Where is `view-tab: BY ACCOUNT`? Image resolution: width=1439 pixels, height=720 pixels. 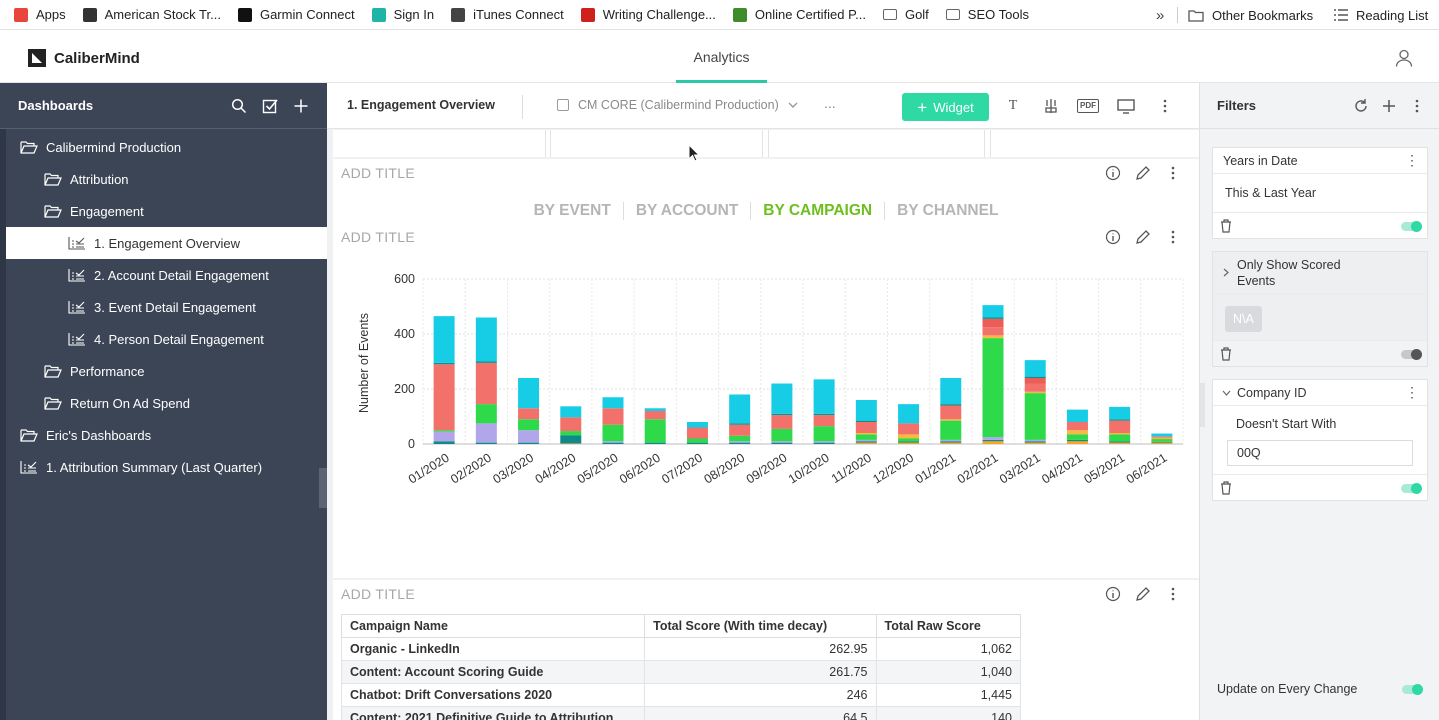
view-tab: BY ACCOUNT is located at coordinates (686, 211).